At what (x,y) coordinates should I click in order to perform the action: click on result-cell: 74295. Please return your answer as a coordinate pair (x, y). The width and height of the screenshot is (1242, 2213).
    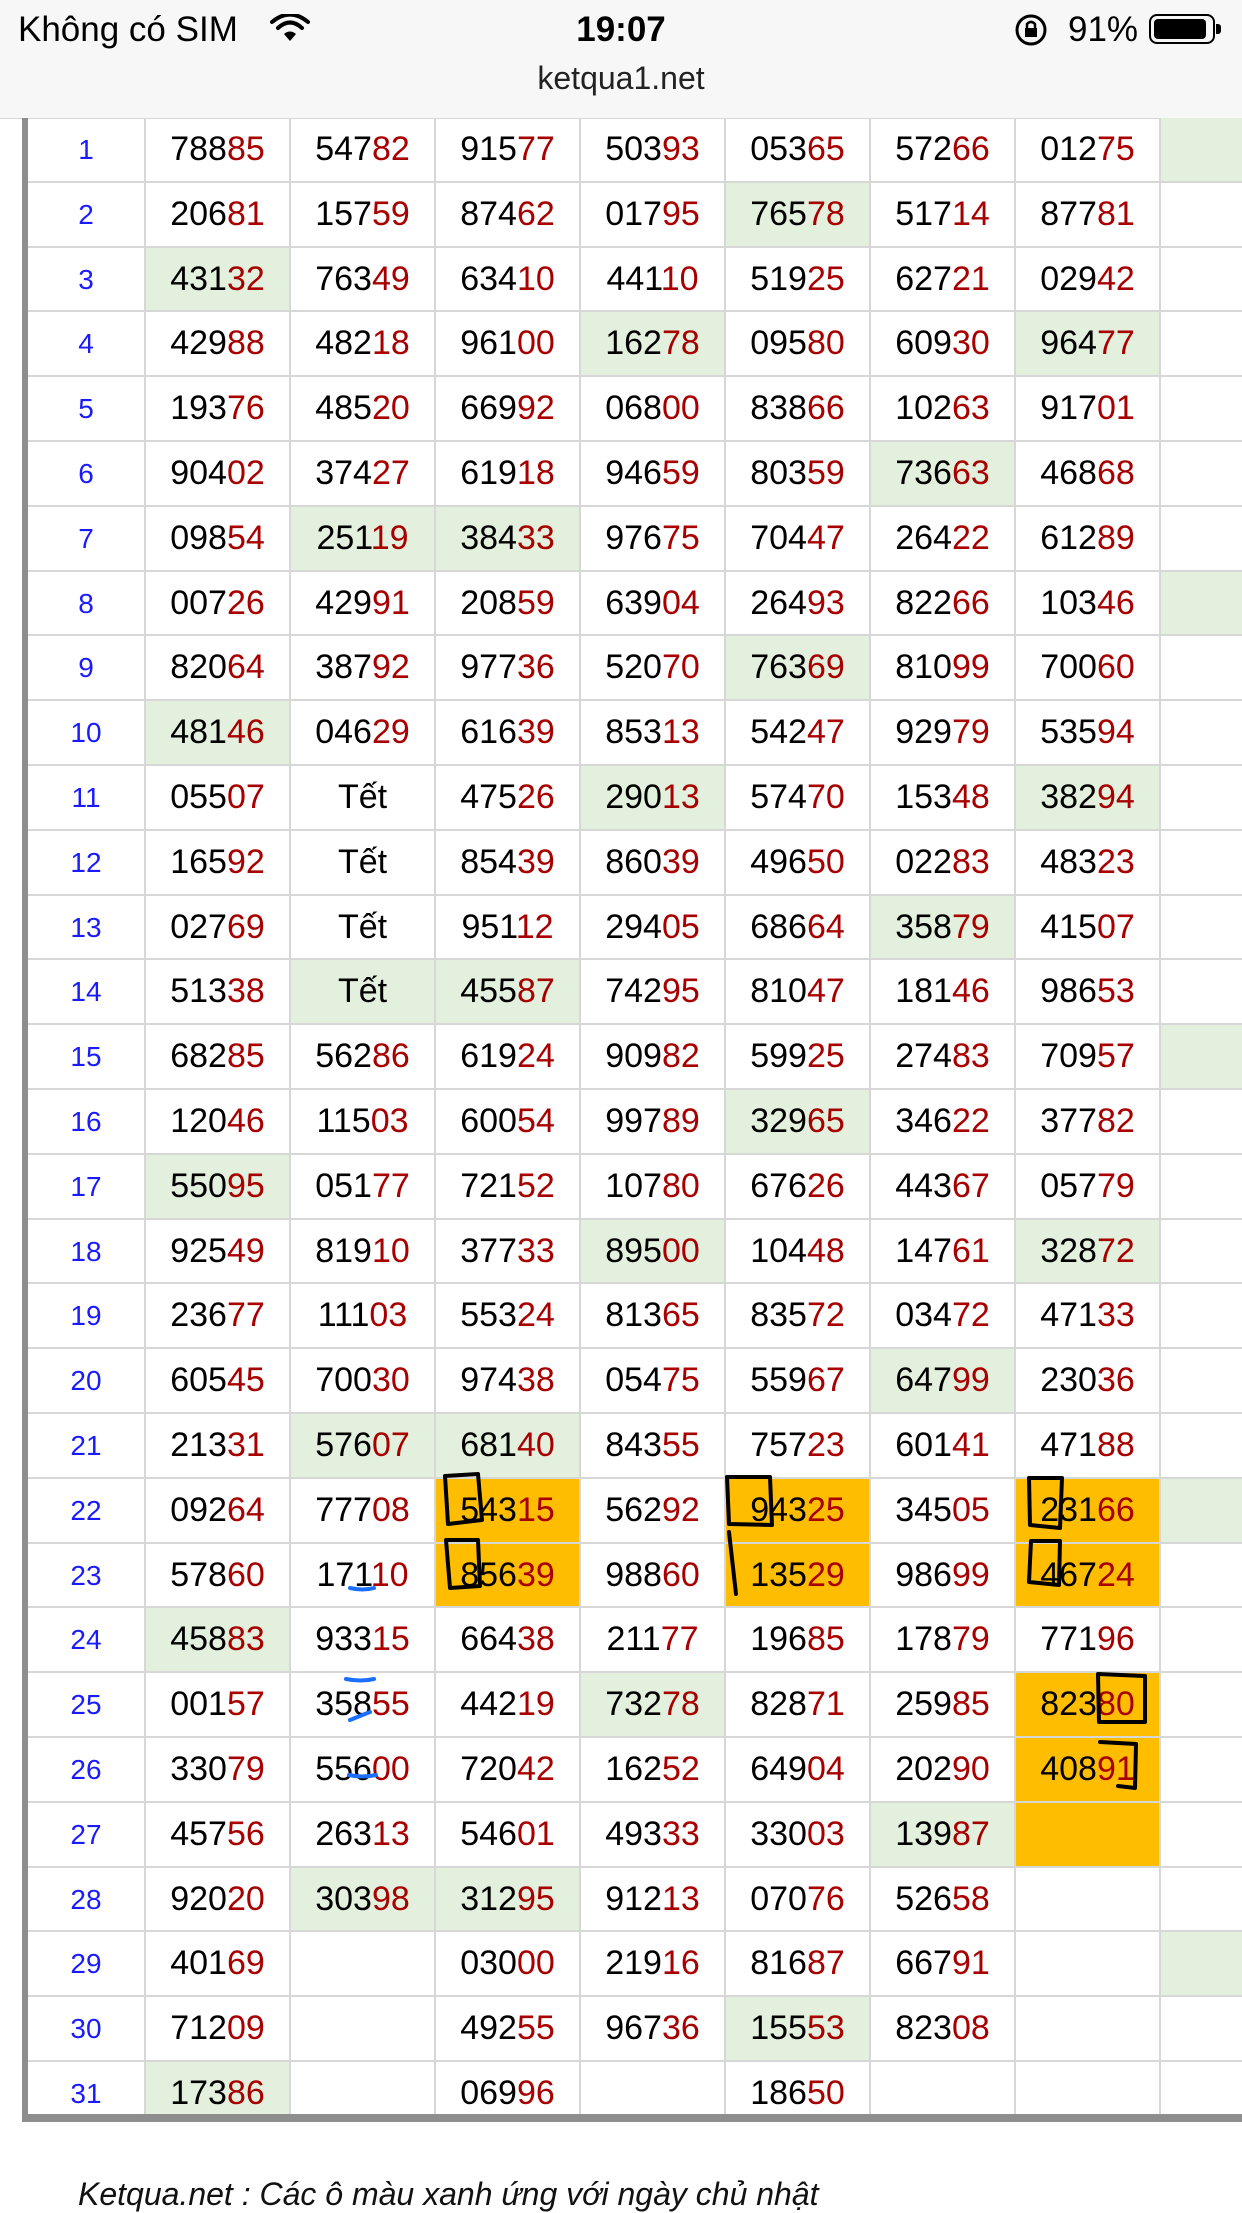
    Looking at the image, I should click on (651, 991).